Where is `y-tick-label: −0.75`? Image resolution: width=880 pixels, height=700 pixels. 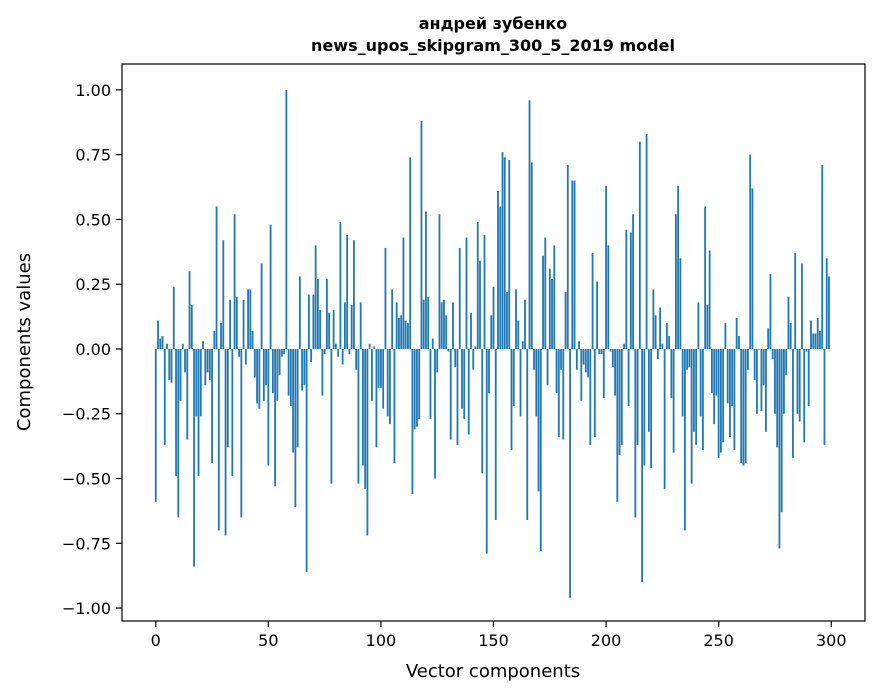 y-tick-label: −0.75 is located at coordinates (86, 543).